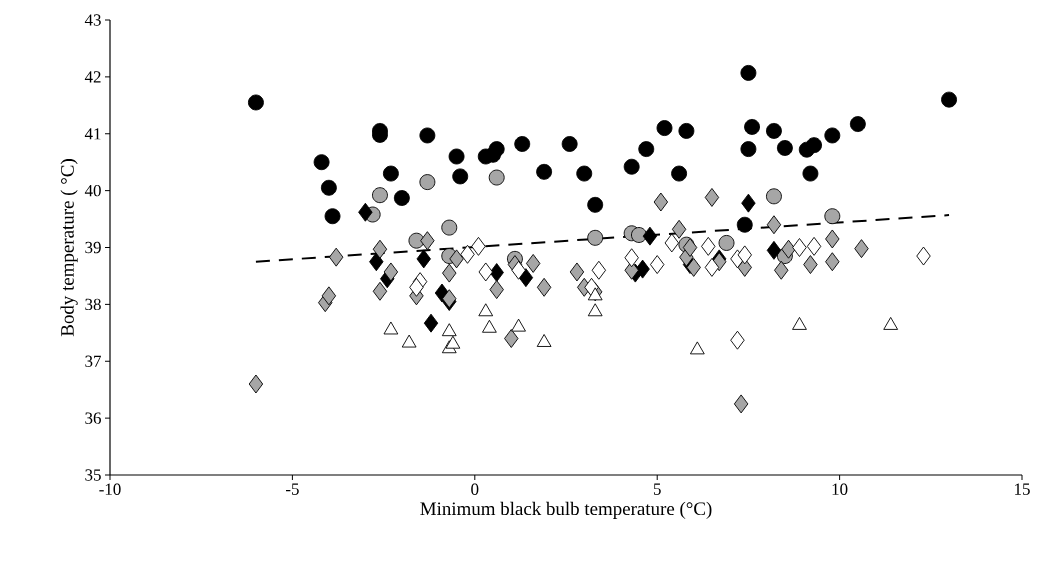 This screenshot has width=1040, height=561. I want to click on y-tick-label: 38, so click(93, 304).